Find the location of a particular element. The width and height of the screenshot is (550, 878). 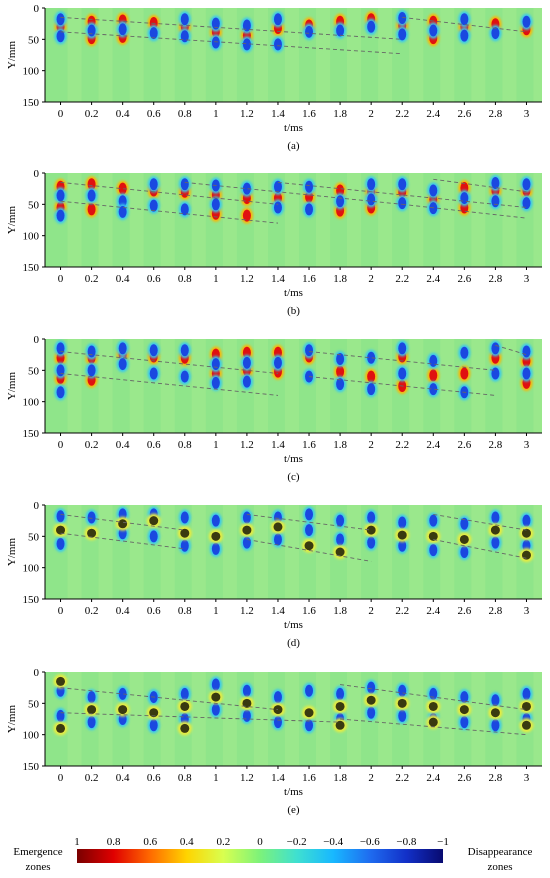

panel-caption: (a) is located at coordinates (293, 146).